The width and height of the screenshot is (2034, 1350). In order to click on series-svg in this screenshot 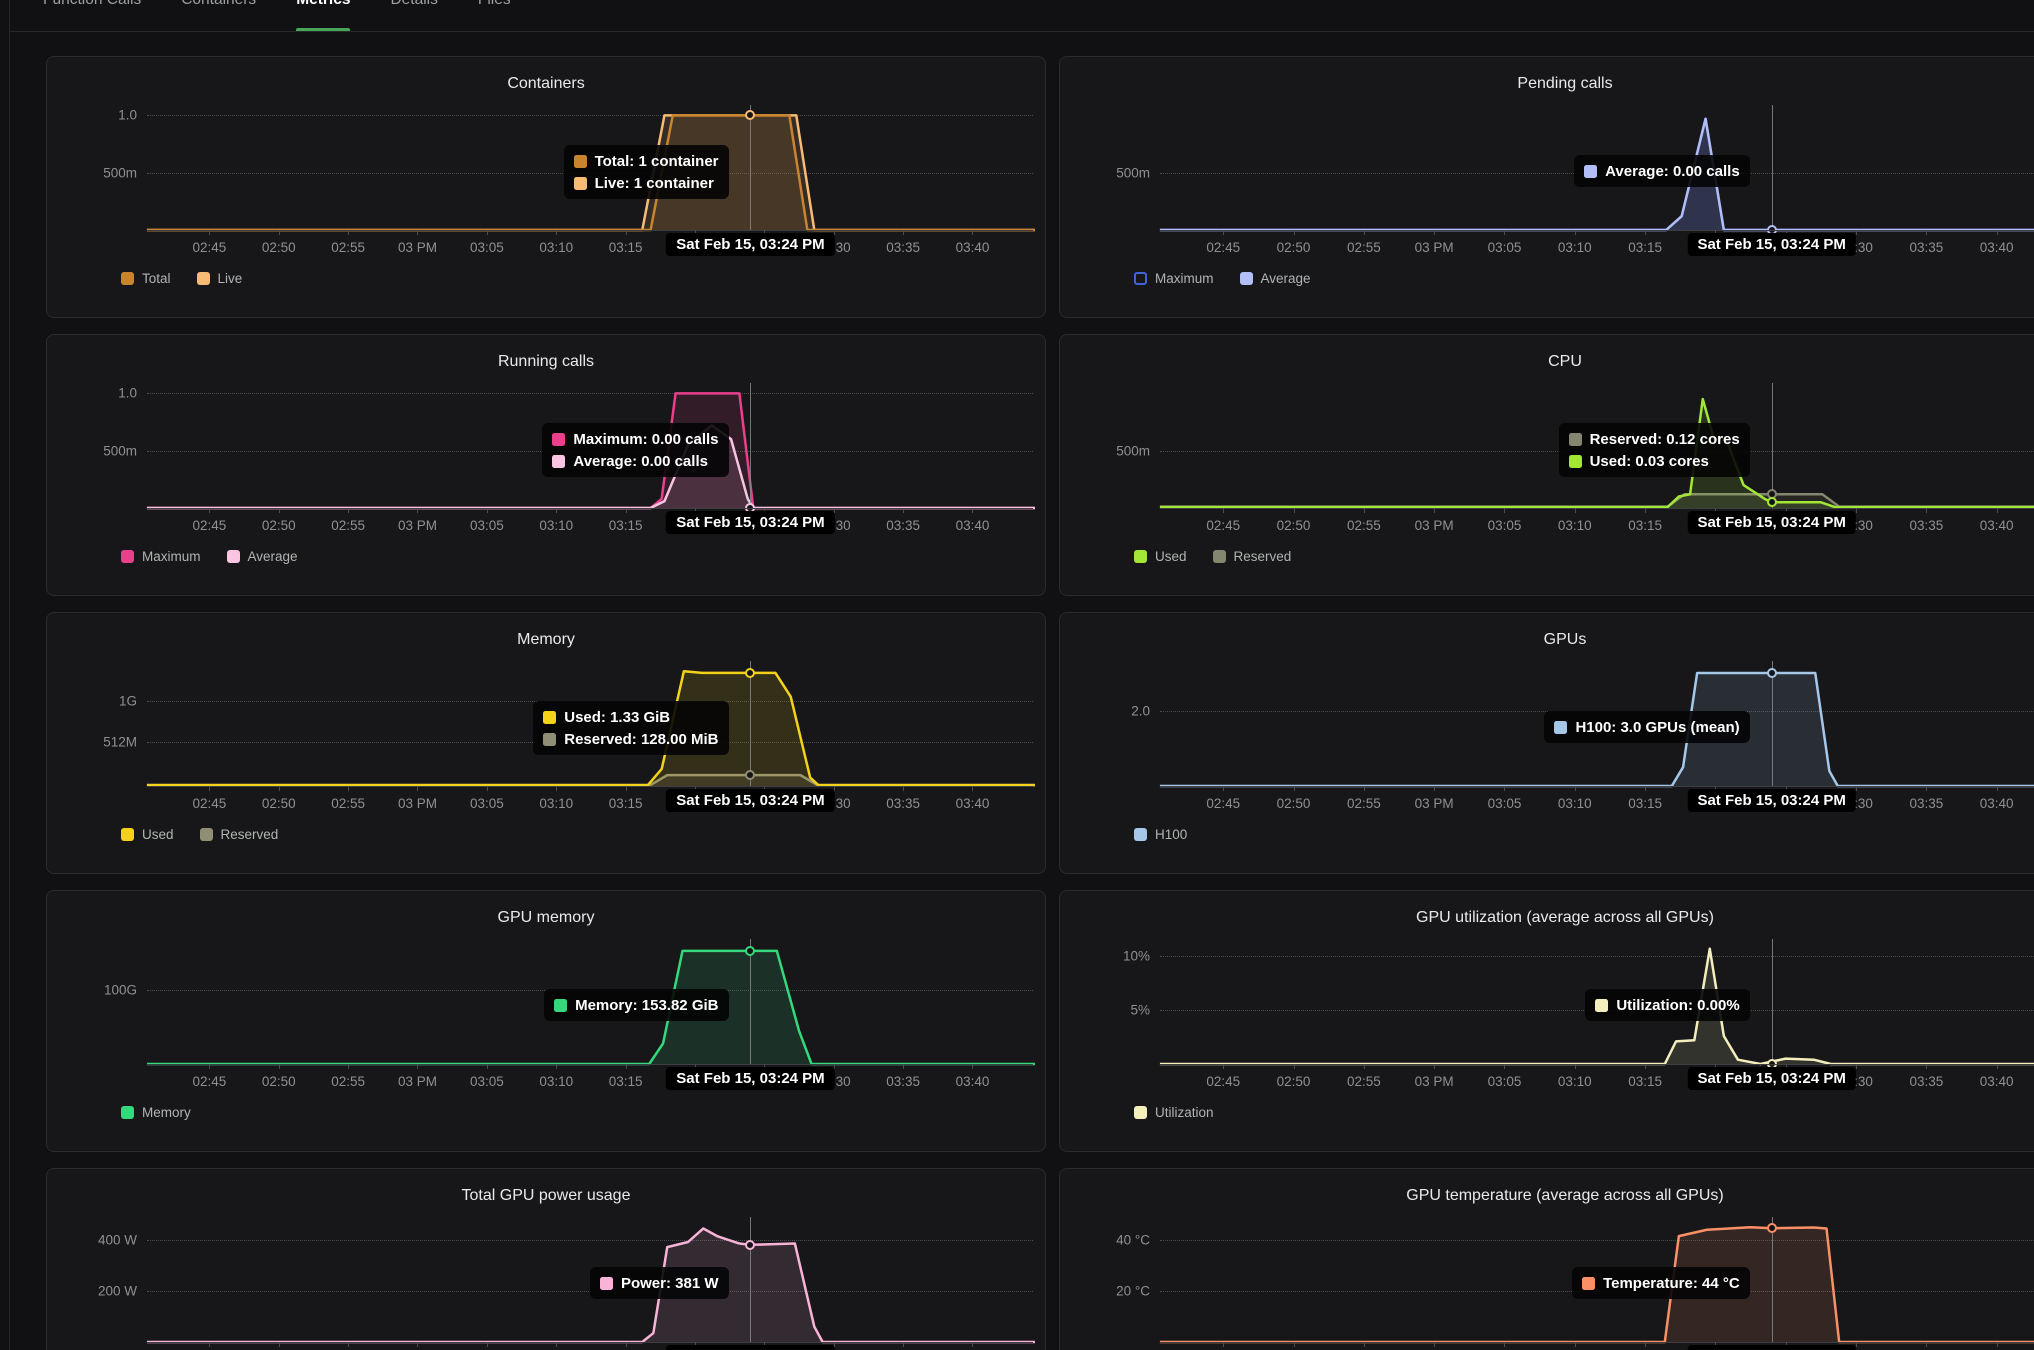, I will do `click(1596, 1001)`.